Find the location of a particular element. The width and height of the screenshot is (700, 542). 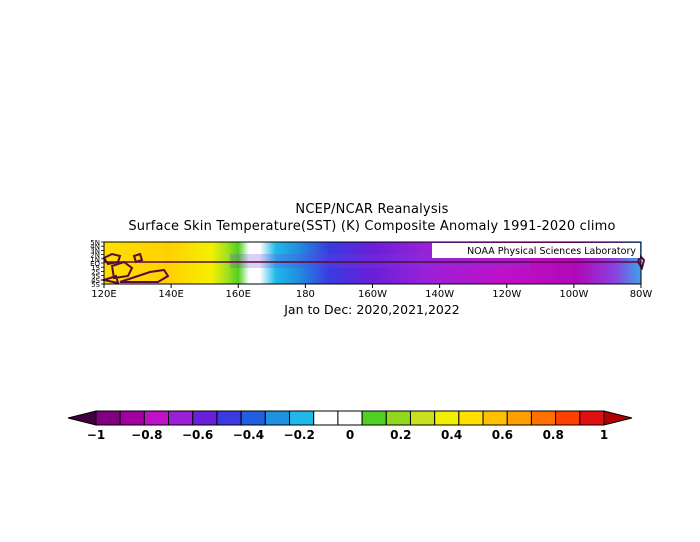

colorbar-tick-label: −0.6 is located at coordinates (197, 435).